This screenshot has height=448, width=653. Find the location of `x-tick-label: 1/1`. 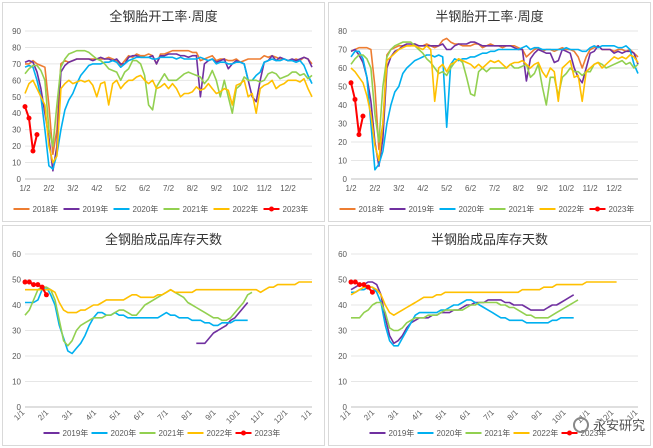

x-tick-label: 1/1 is located at coordinates (306, 415).